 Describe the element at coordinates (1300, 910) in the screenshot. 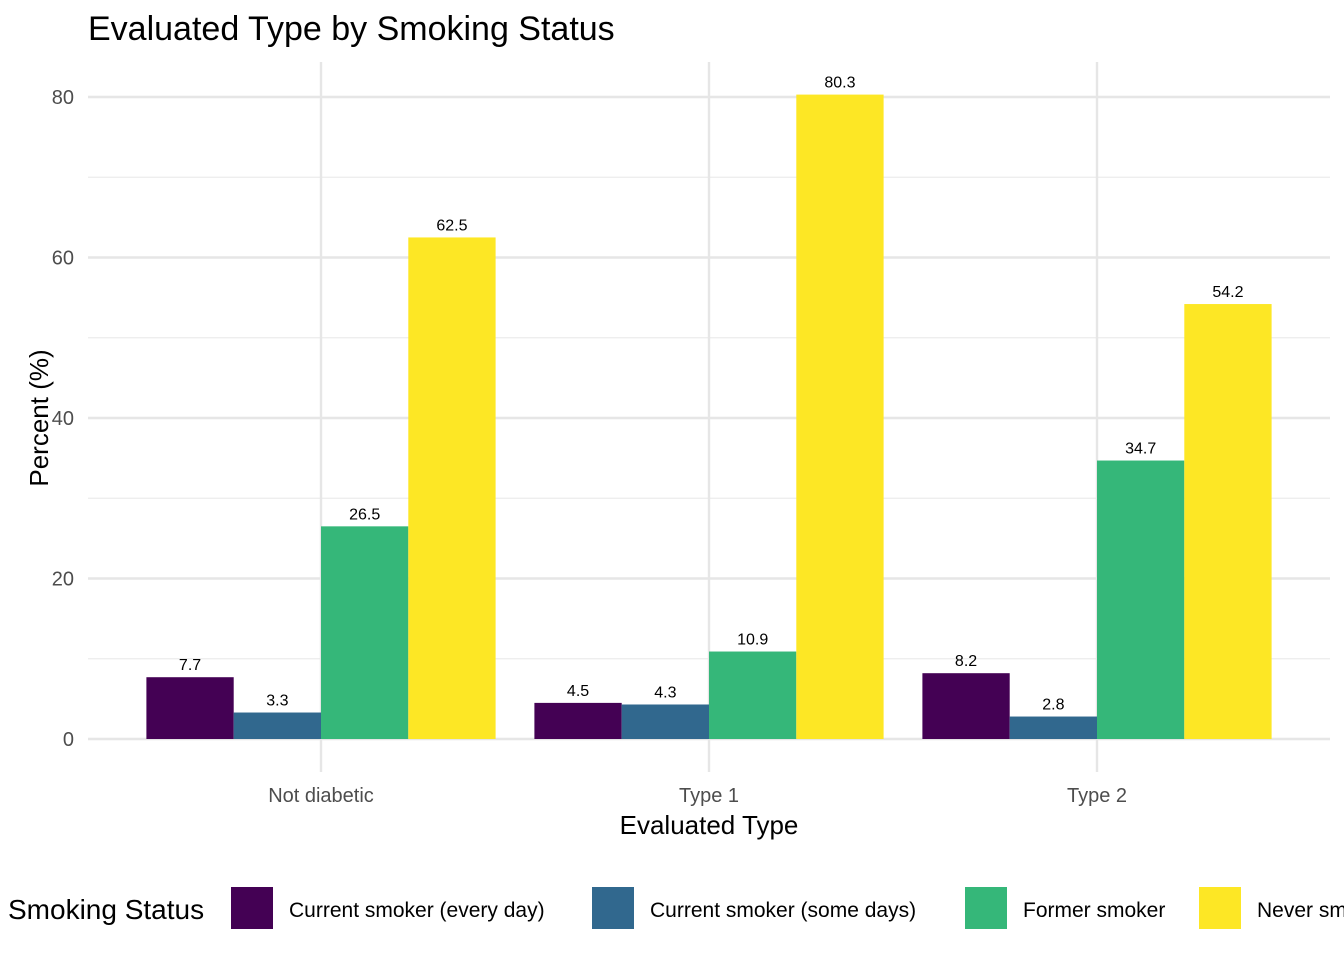

I see `legend-label: Never smoker` at that location.